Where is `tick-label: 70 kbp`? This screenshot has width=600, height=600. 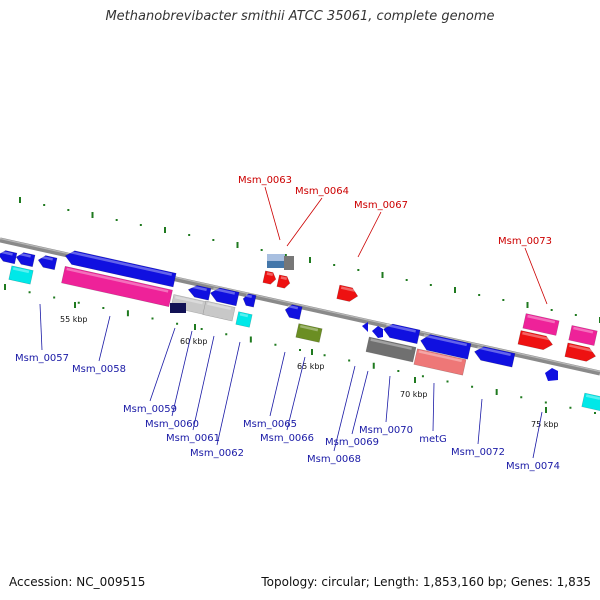
tick-label: 70 kbp is located at coordinates (414, 394).